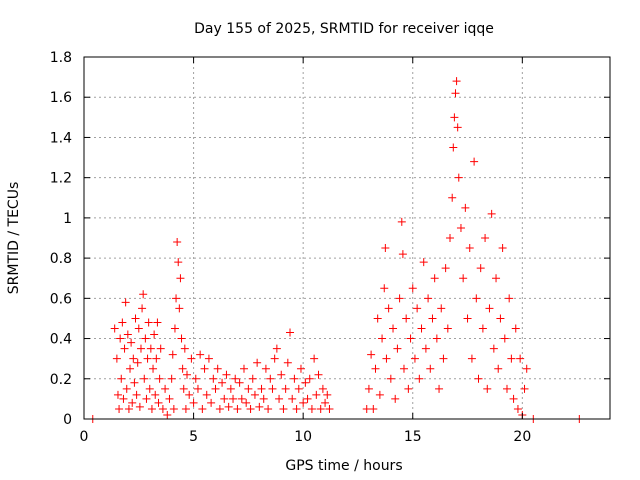  I want to click on x-tick-label: 0, so click(84, 437).